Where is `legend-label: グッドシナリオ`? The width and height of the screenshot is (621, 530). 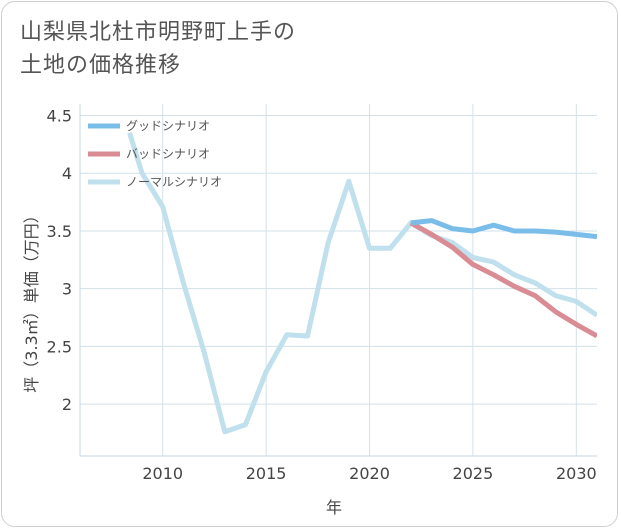
legend-label: グッドシナリオ is located at coordinates (168, 126).